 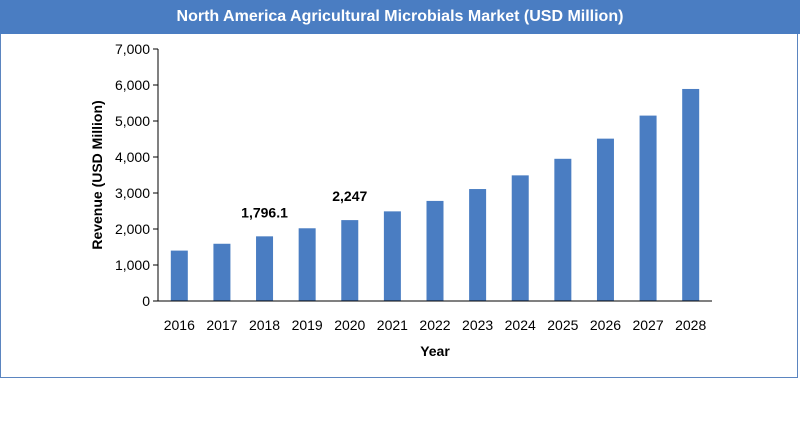 What do you see at coordinates (132, 49) in the screenshot?
I see `y-tick-label: 7,000` at bounding box center [132, 49].